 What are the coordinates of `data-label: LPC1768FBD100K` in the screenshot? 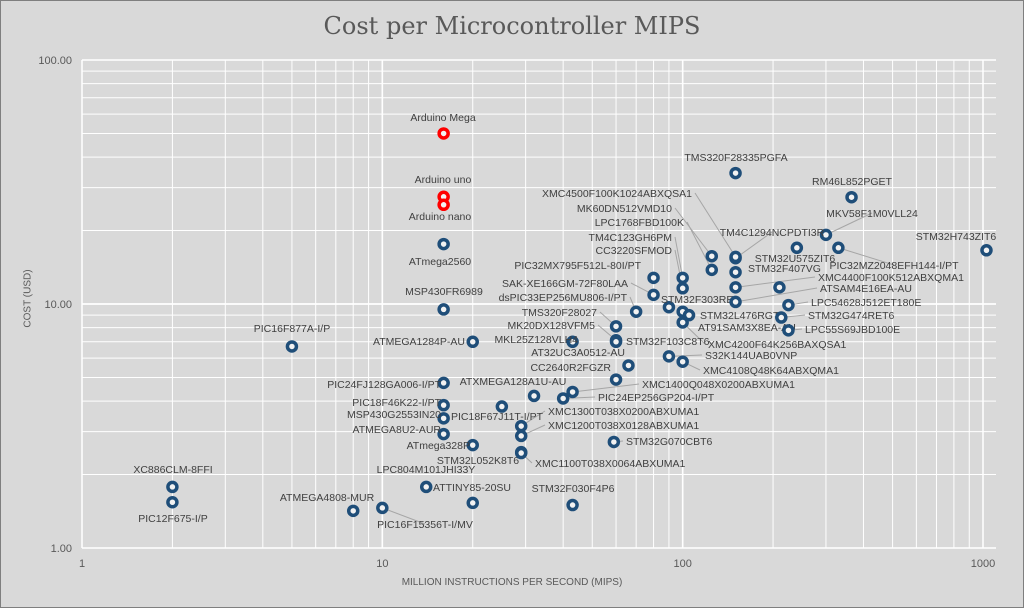 It's located at (639, 223).